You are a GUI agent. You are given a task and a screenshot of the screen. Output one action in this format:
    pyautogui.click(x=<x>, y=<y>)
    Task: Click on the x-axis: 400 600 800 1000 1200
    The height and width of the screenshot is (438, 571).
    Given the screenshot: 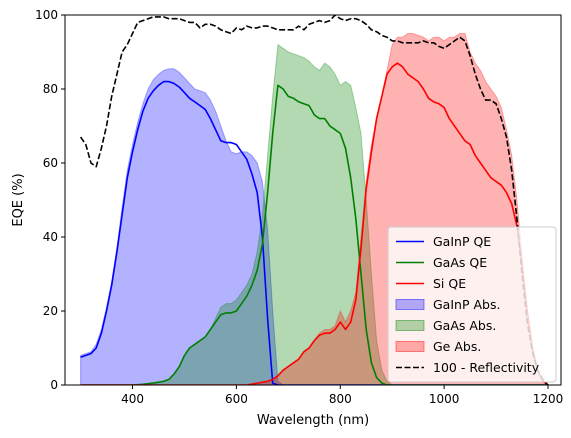 What is the action you would take?
    pyautogui.click(x=342, y=395)
    